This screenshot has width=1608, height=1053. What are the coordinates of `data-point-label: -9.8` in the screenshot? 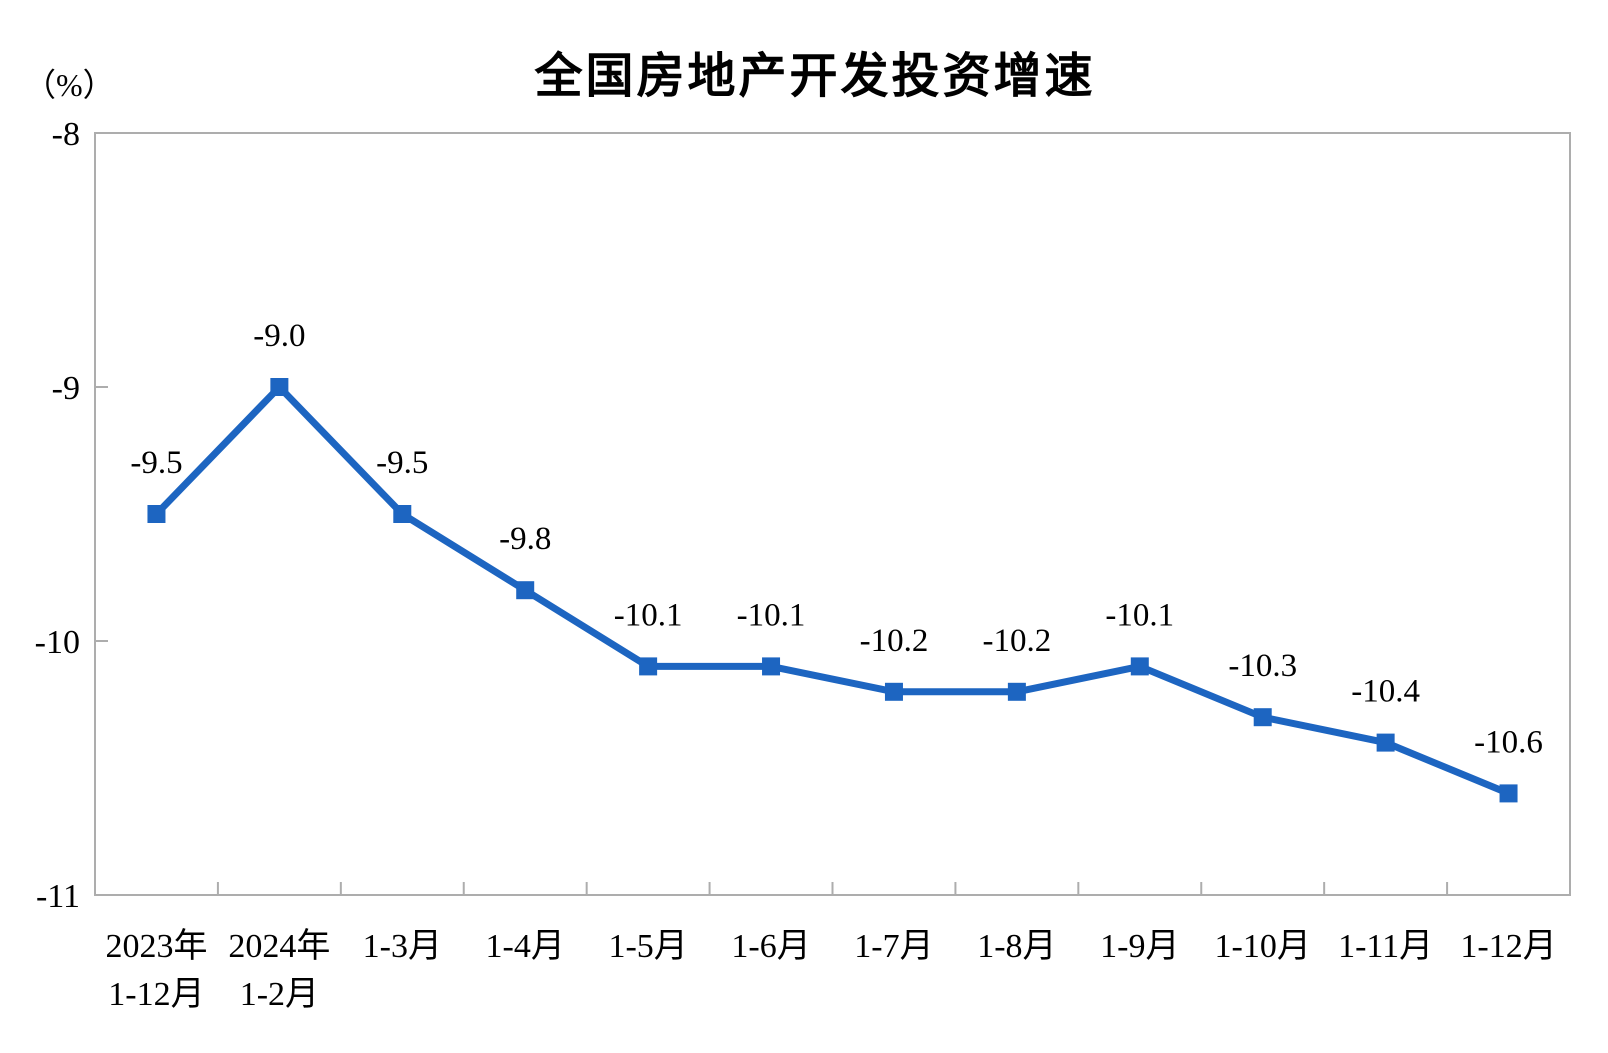 It's located at (525, 539).